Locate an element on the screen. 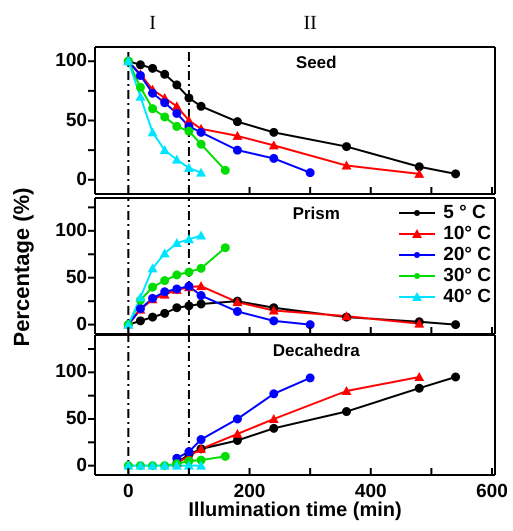 The height and width of the screenshot is (531, 513). text: II is located at coordinates (310, 23).